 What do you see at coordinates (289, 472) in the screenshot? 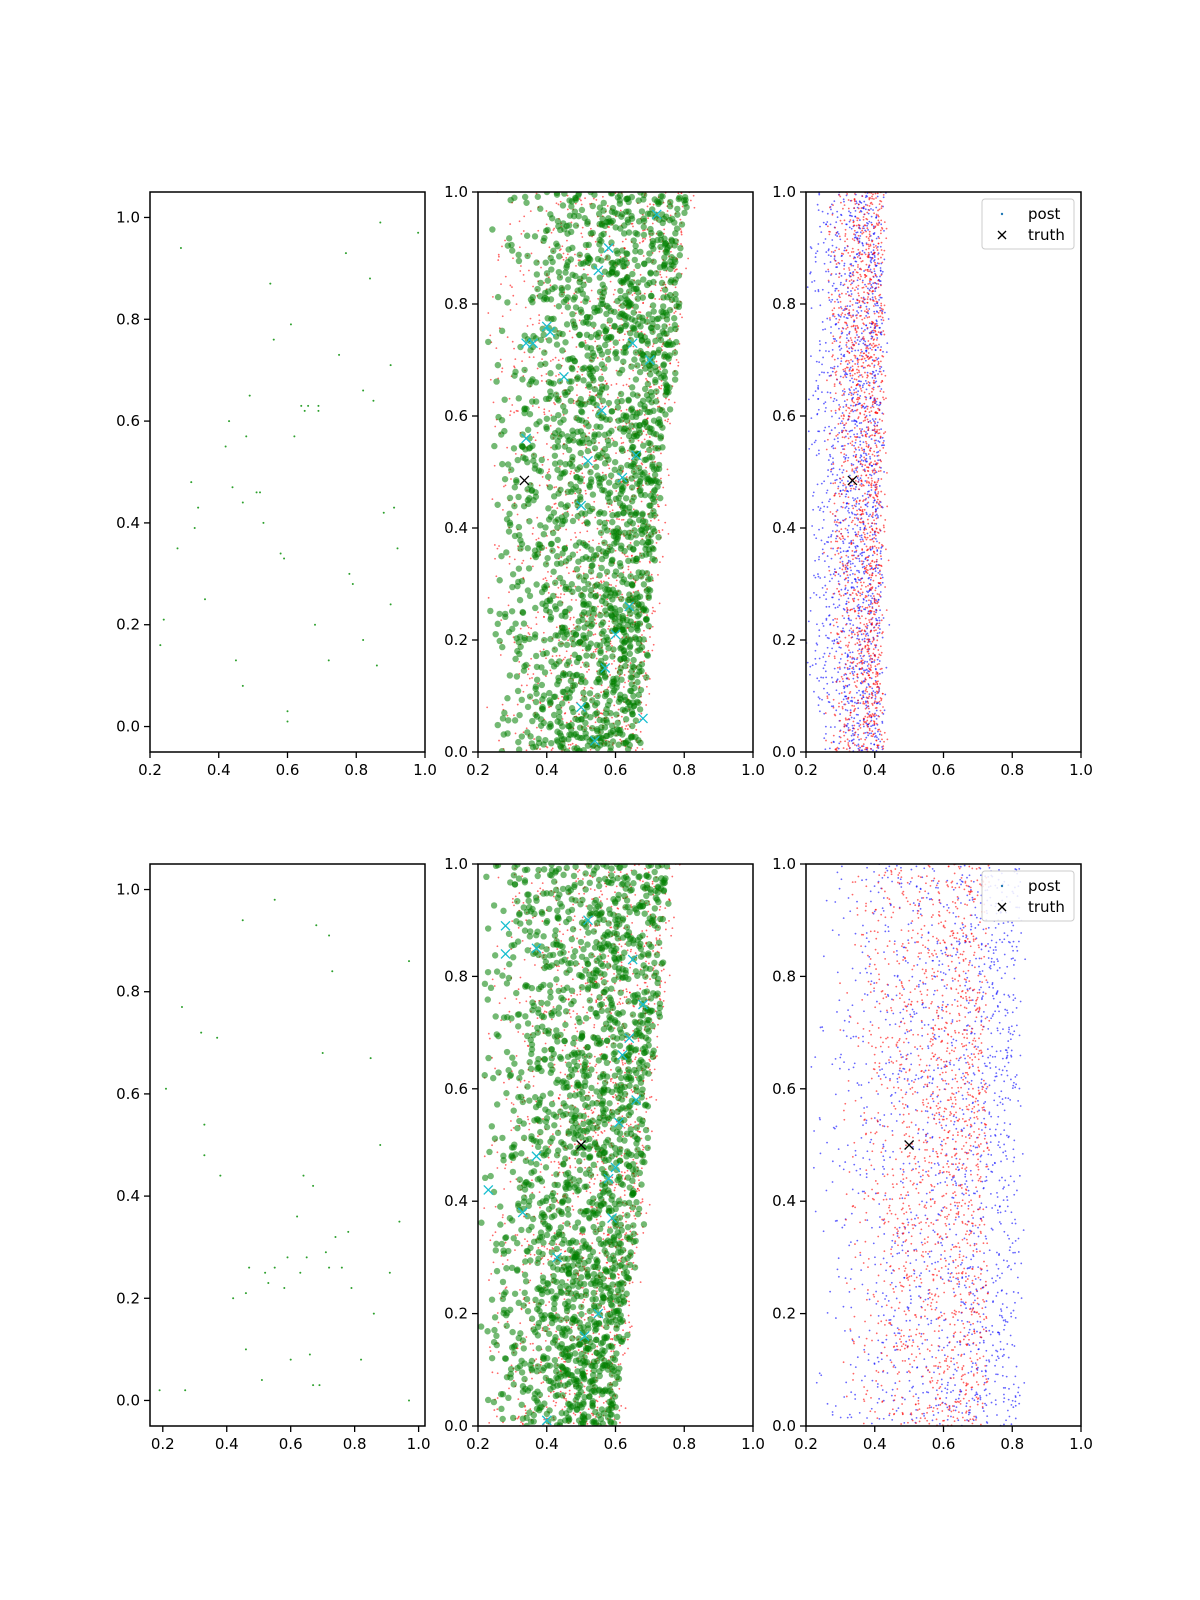
I see `plot-area` at bounding box center [289, 472].